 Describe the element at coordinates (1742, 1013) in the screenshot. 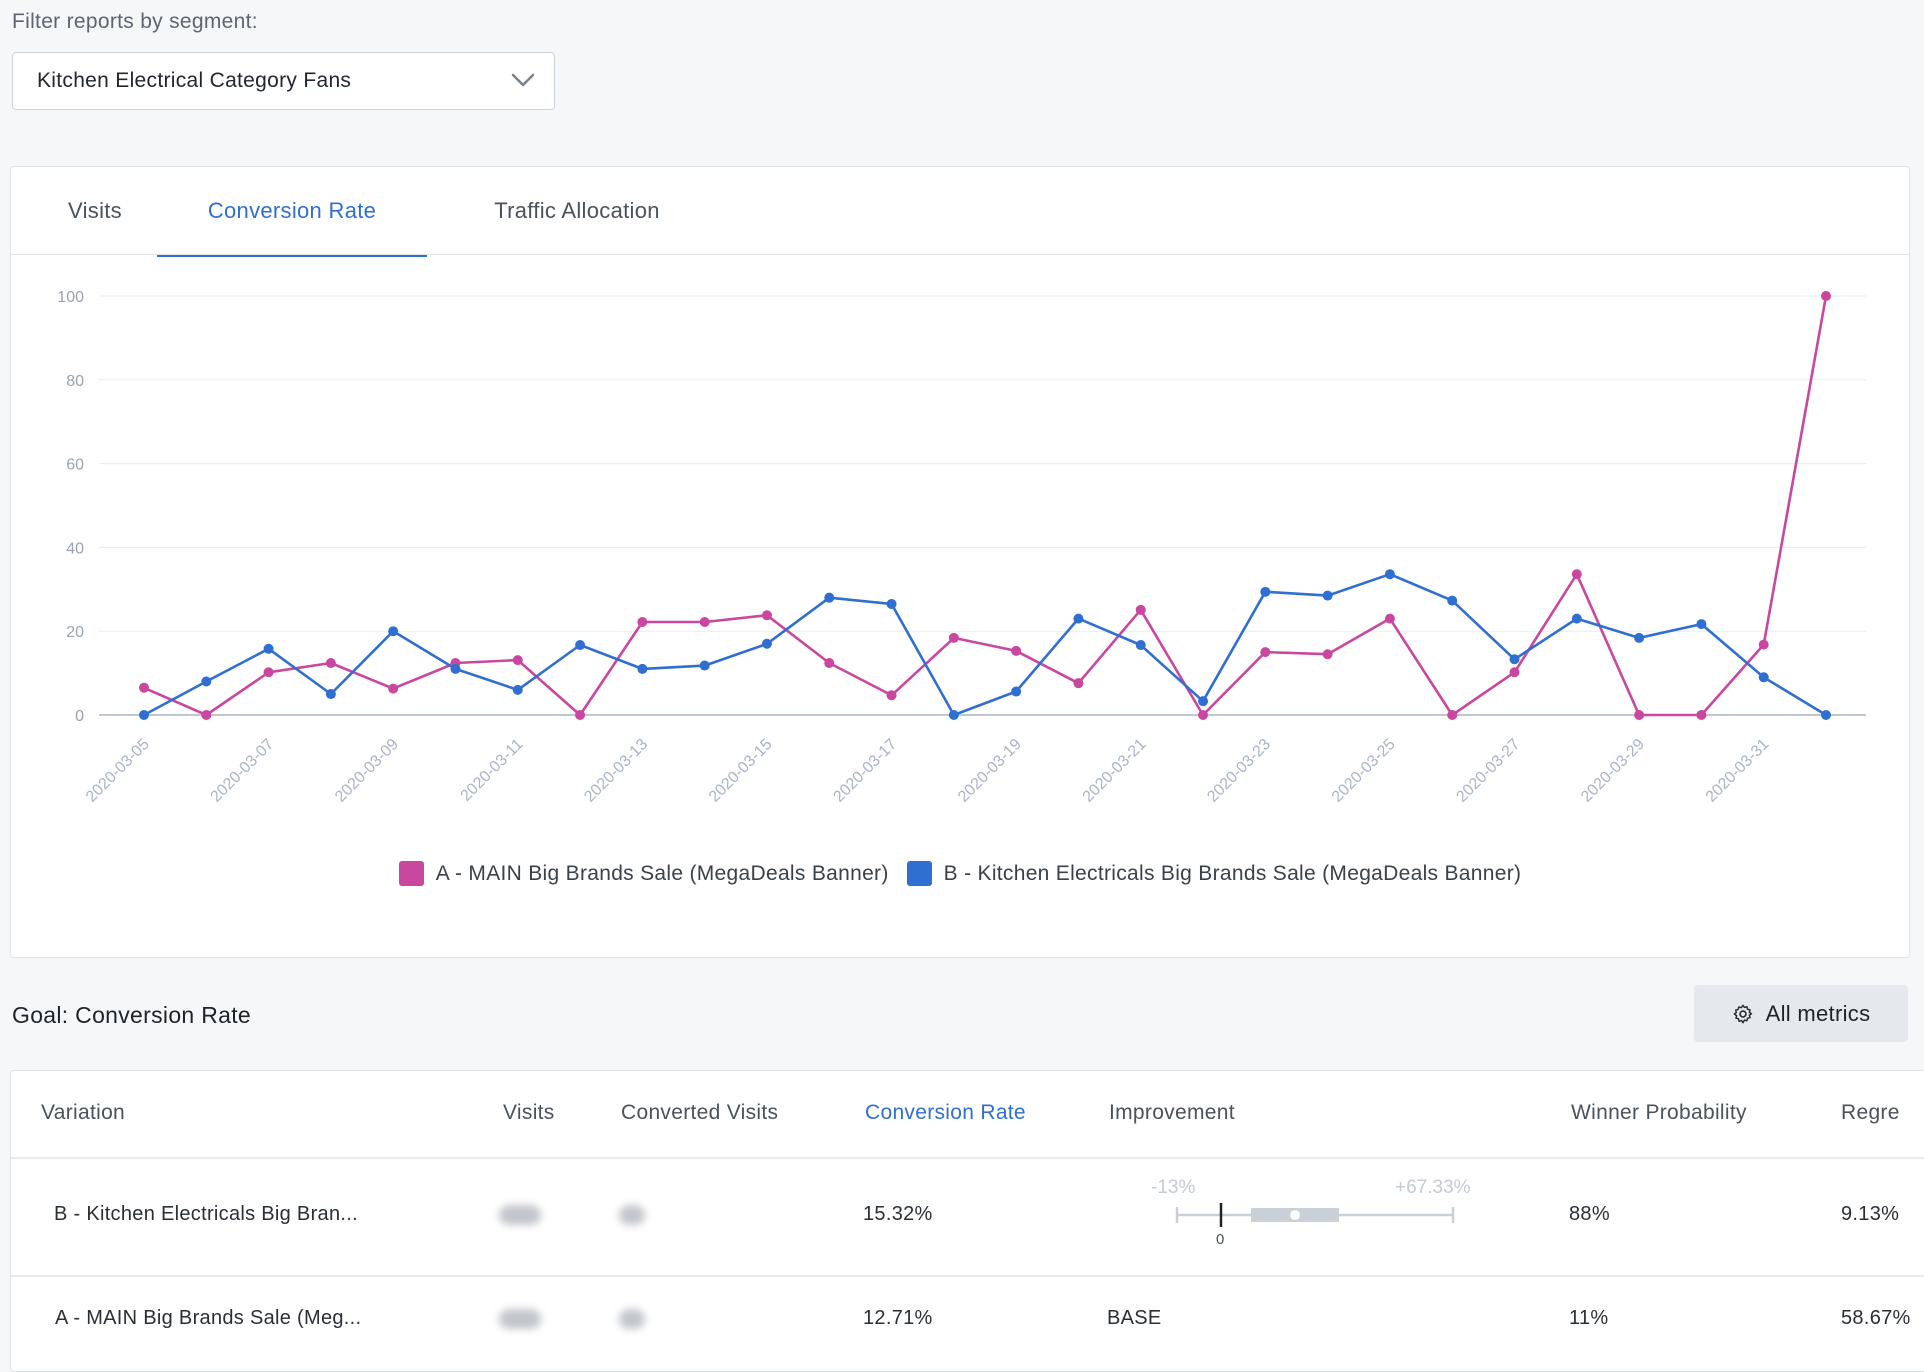

I see `gear-icon` at that location.